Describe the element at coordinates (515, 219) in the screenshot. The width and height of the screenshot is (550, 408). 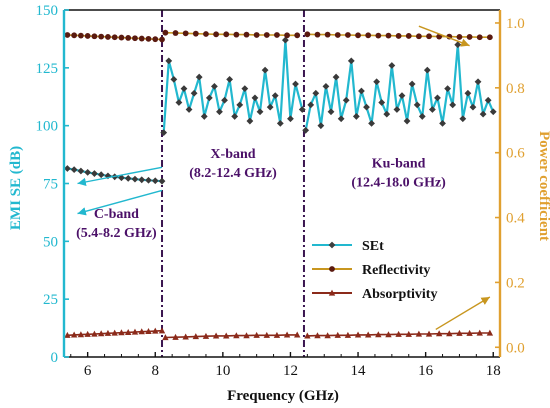
I see `y-right-tick-label: 0.4` at that location.